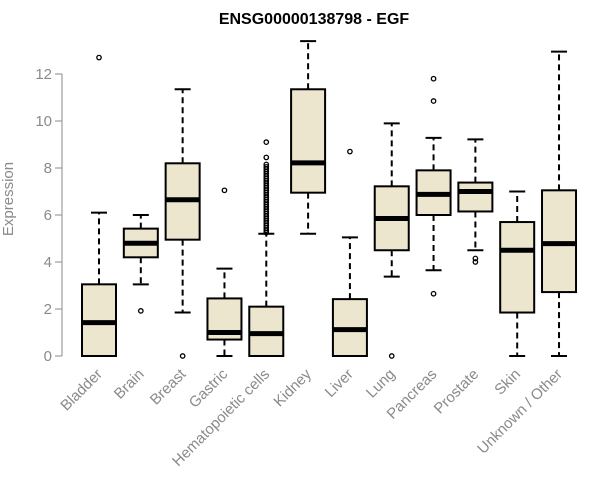 The height and width of the screenshot is (500, 600). What do you see at coordinates (224, 272) in the screenshot?
I see `box-gastric` at bounding box center [224, 272].